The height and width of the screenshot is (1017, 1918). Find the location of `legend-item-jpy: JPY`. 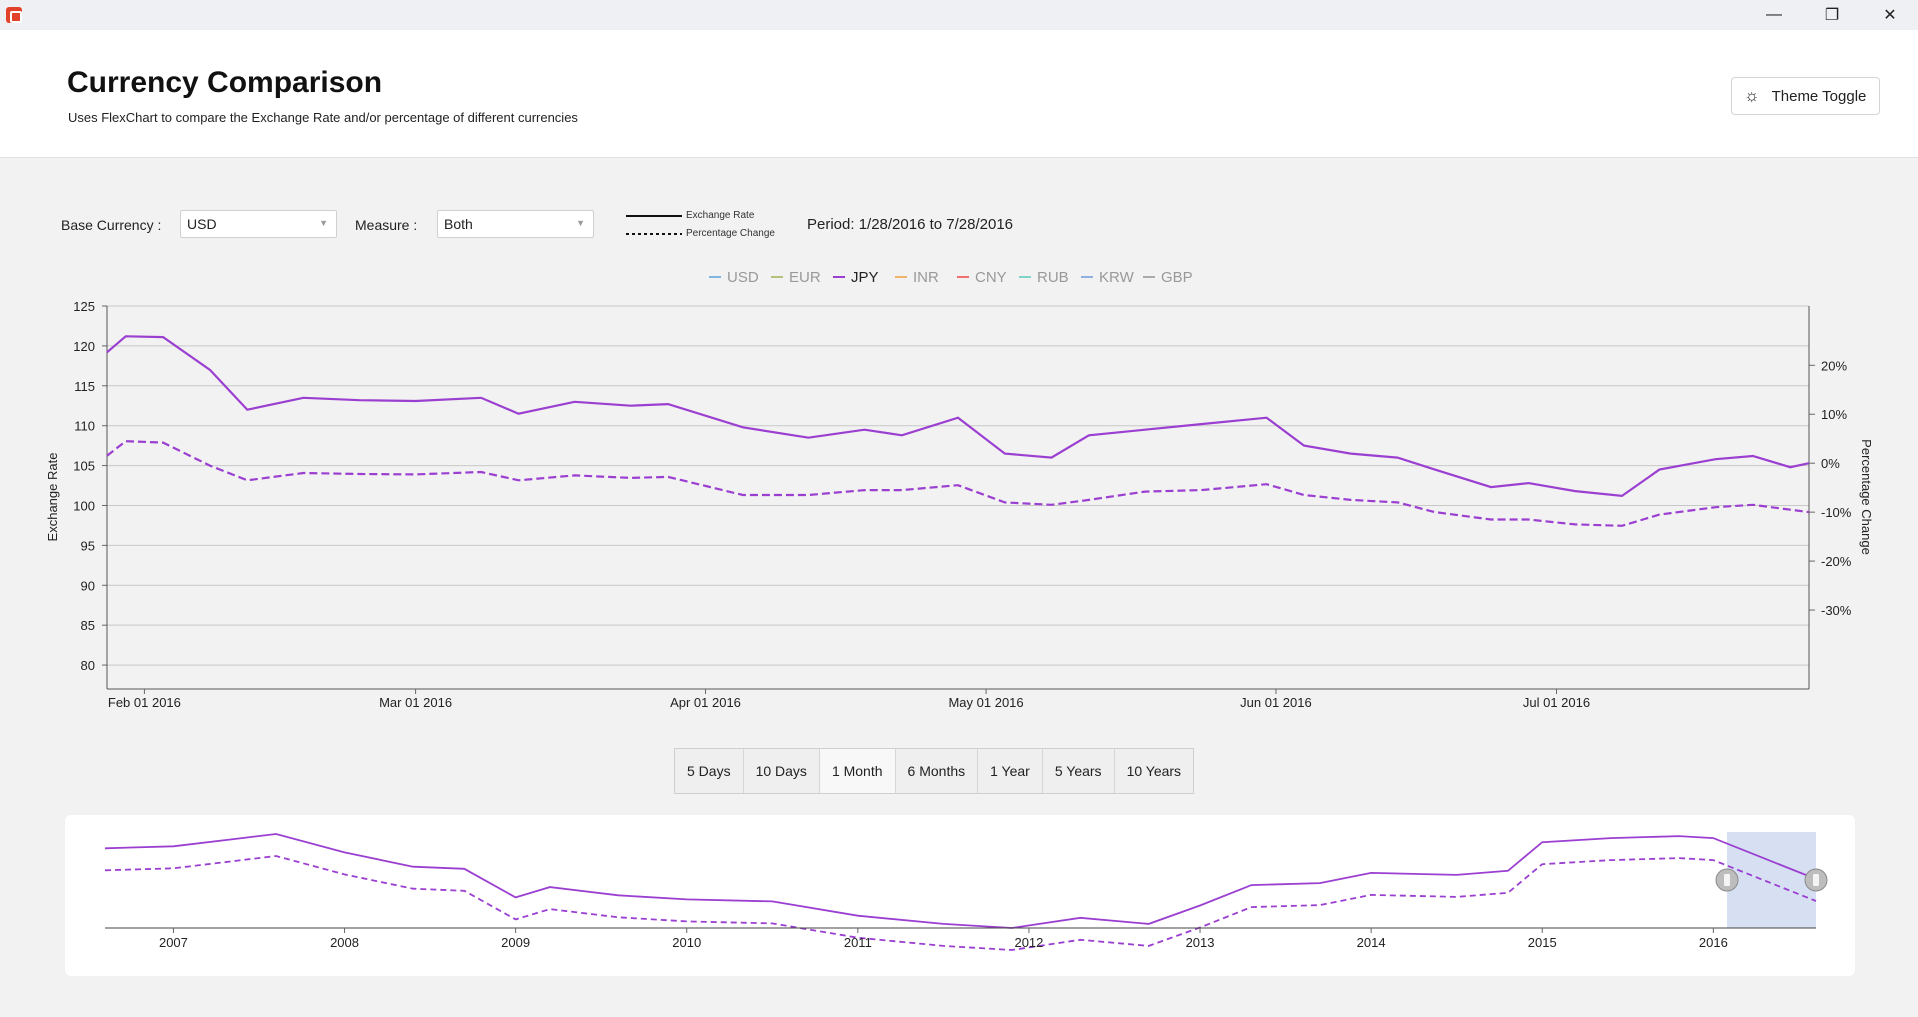

legend-item-jpy: JPY is located at coordinates (856, 277).